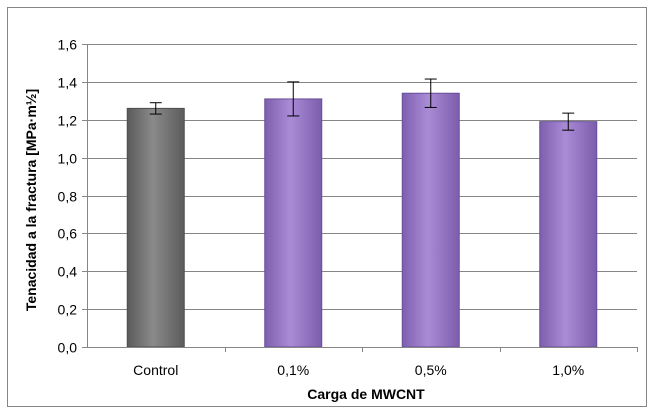  I want to click on x-tick-label: Control, so click(155, 370).